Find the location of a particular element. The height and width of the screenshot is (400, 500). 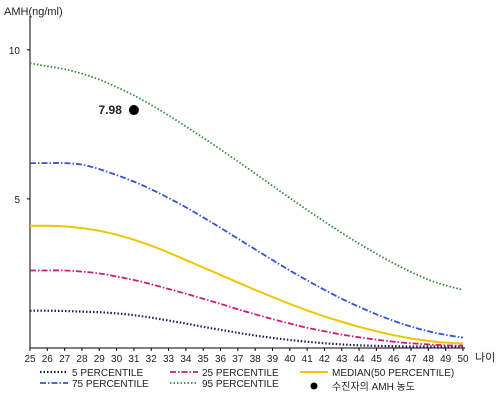

x-tick-label: 25 is located at coordinates (30, 359).